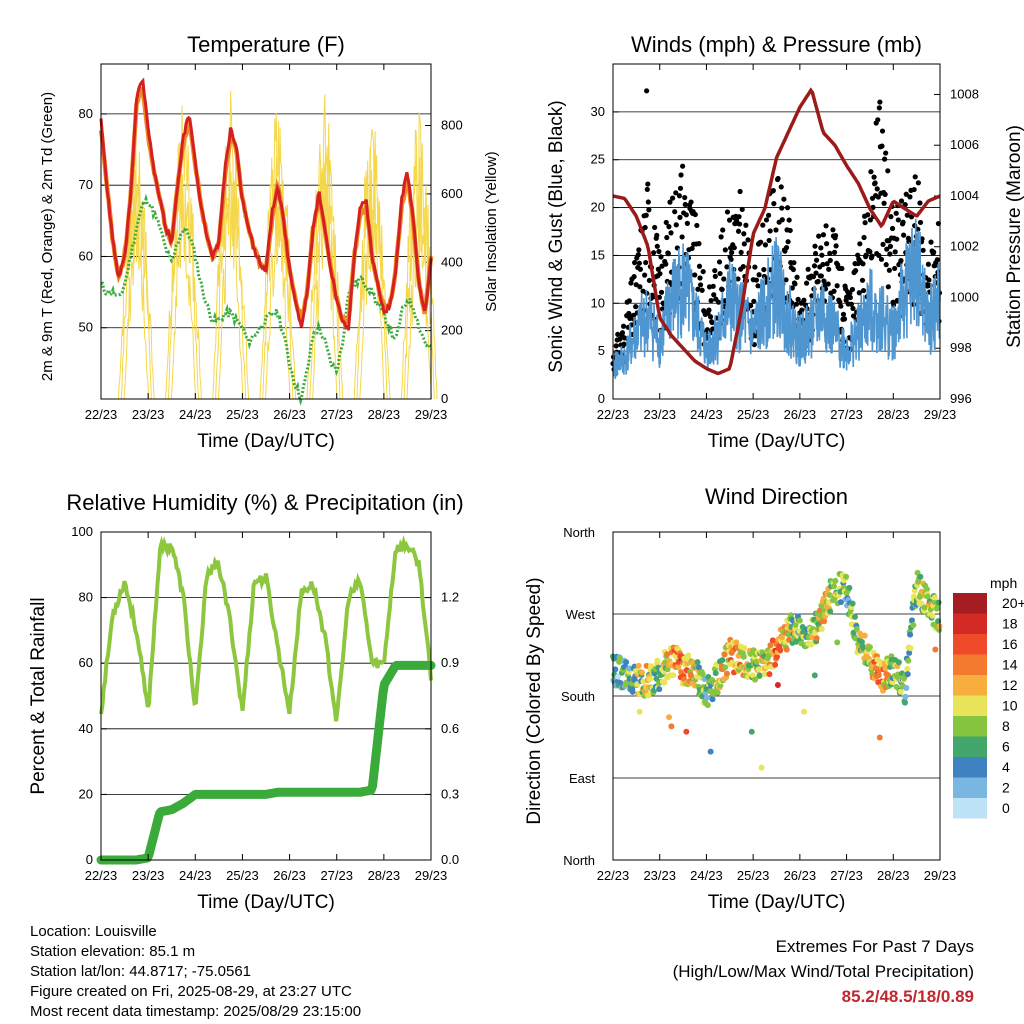  I want to click on y-tick-label: 40, so click(86, 728).